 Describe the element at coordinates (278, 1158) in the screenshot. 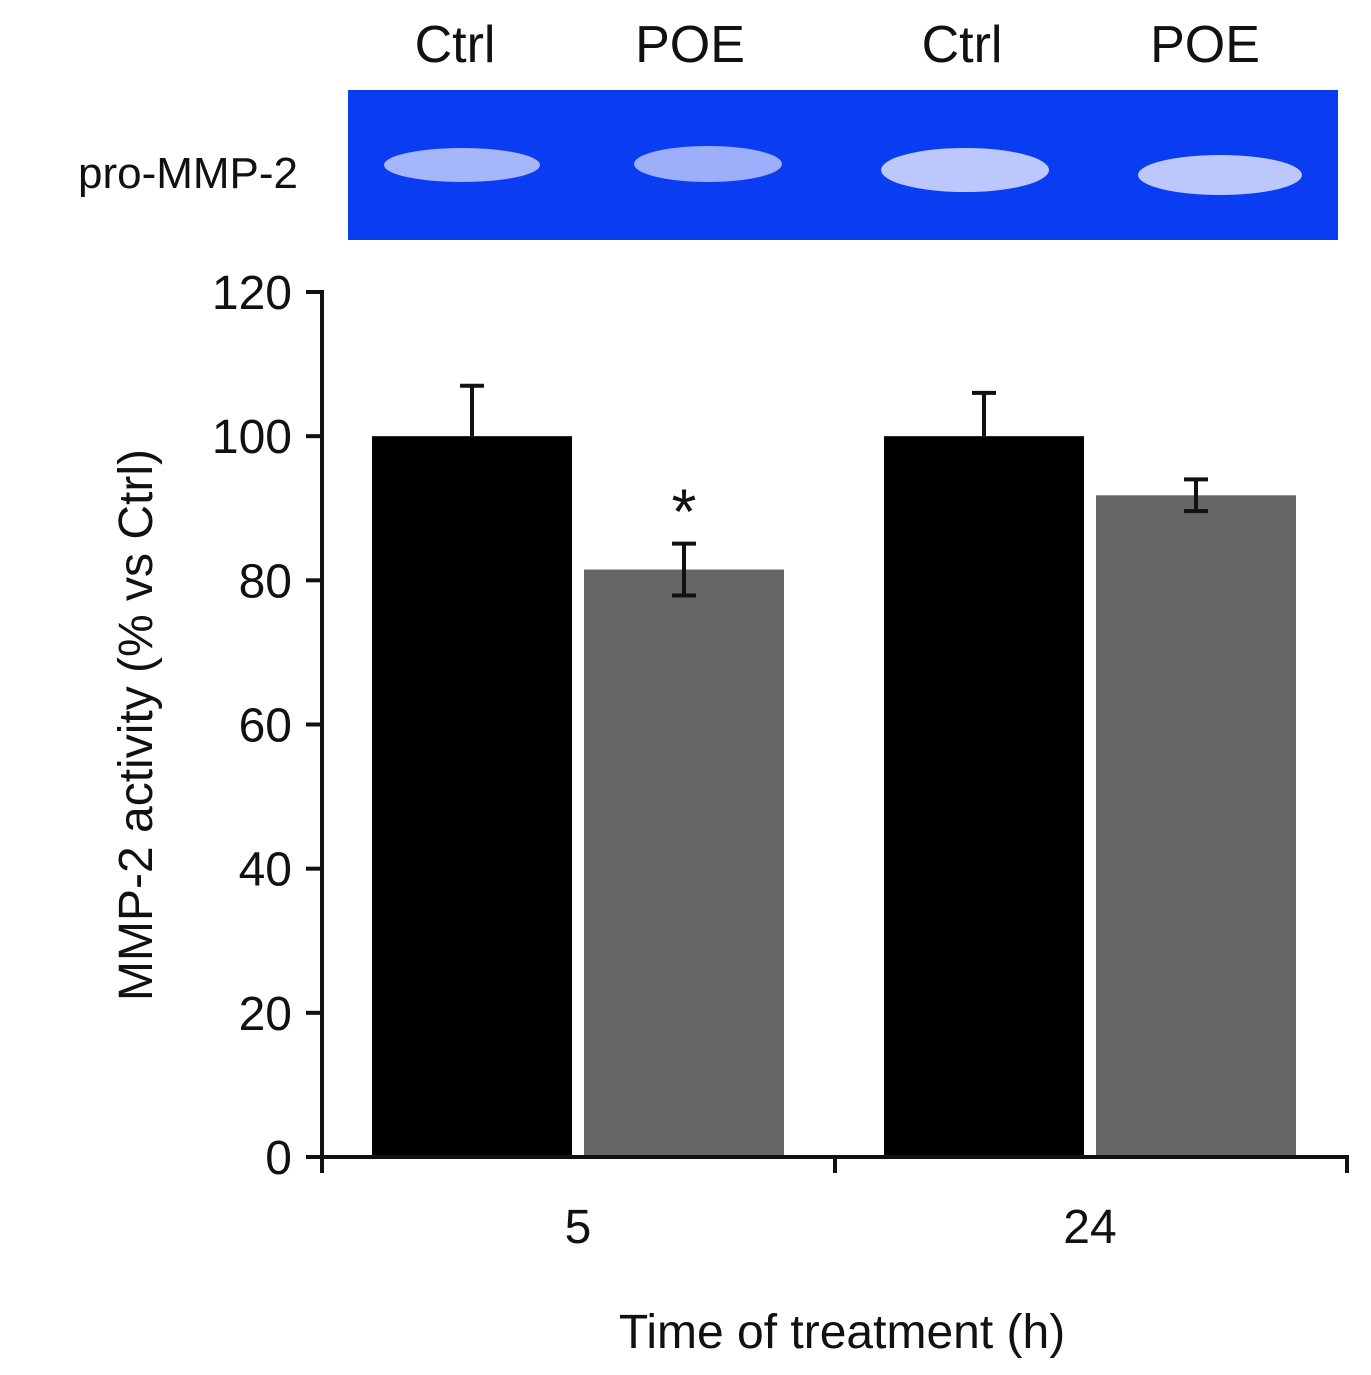

I see `y-tick-label: 0` at that location.